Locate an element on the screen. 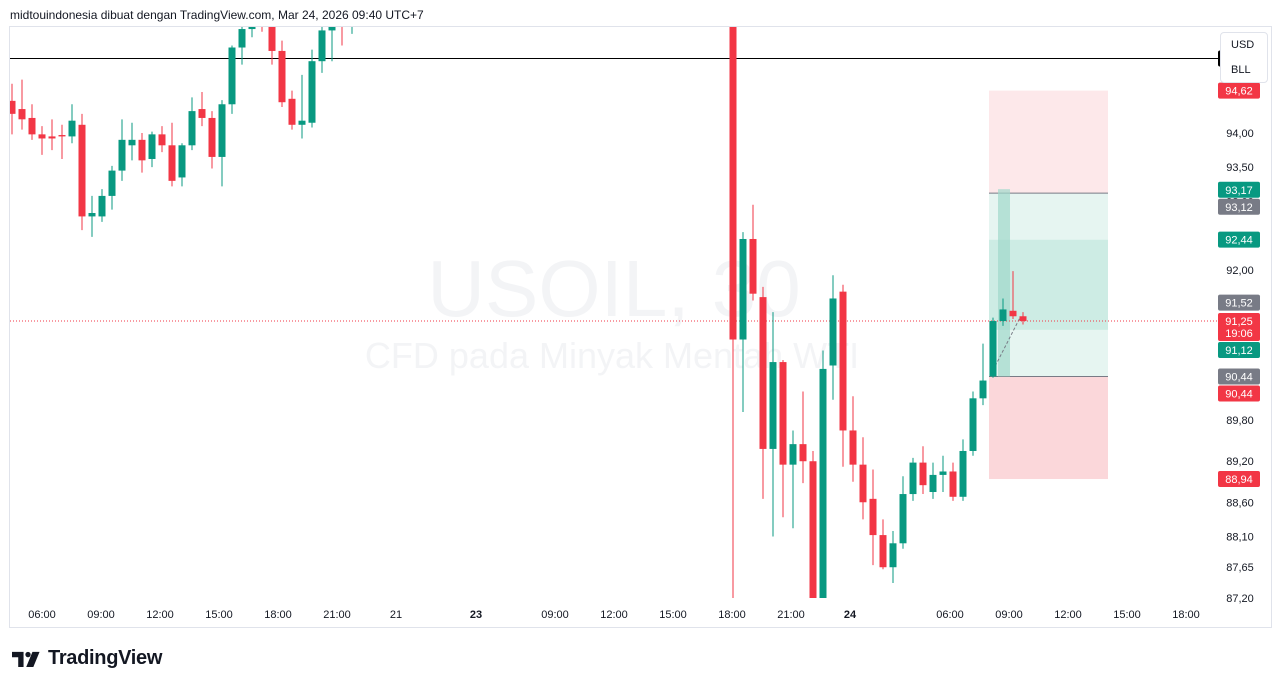 This screenshot has width=1281, height=688. price-label-subtext: 19:06 is located at coordinates (1239, 334).